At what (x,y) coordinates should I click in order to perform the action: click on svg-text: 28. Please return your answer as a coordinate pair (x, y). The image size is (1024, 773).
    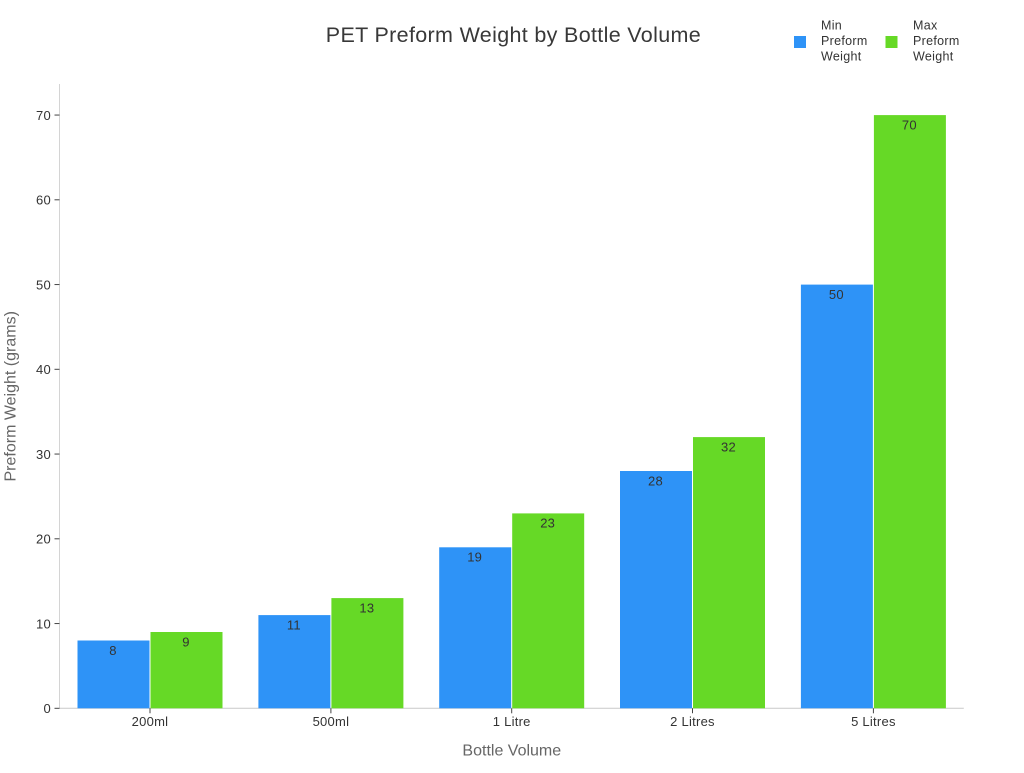
    Looking at the image, I should click on (655, 480).